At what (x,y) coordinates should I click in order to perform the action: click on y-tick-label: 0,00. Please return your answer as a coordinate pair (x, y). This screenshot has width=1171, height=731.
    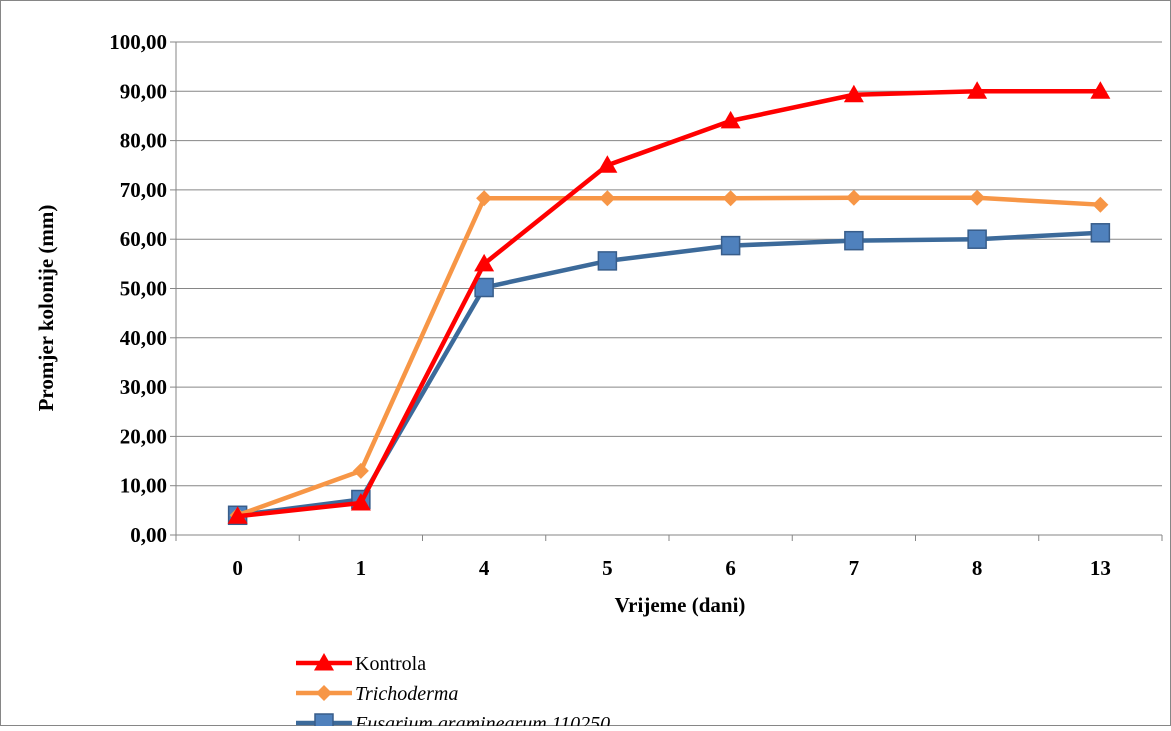
    Looking at the image, I should click on (148, 535).